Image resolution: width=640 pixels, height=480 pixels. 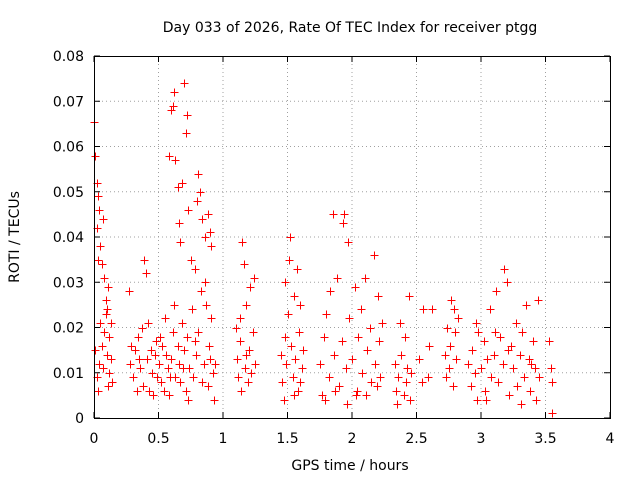 I want to click on y-tick-label: 0.04, so click(x=68, y=238).